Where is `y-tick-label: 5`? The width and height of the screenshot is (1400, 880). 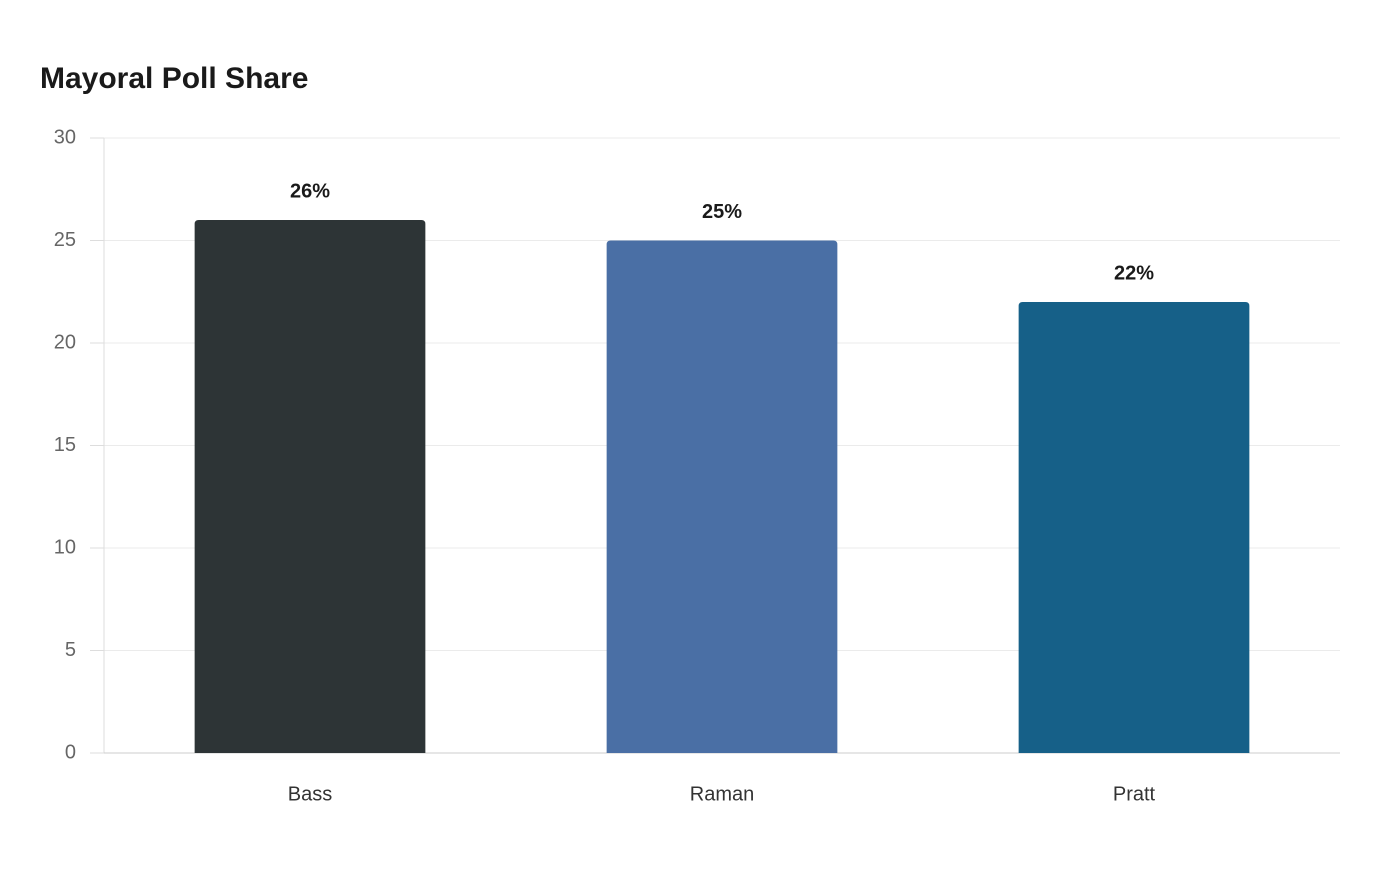 y-tick-label: 5 is located at coordinates (70, 650).